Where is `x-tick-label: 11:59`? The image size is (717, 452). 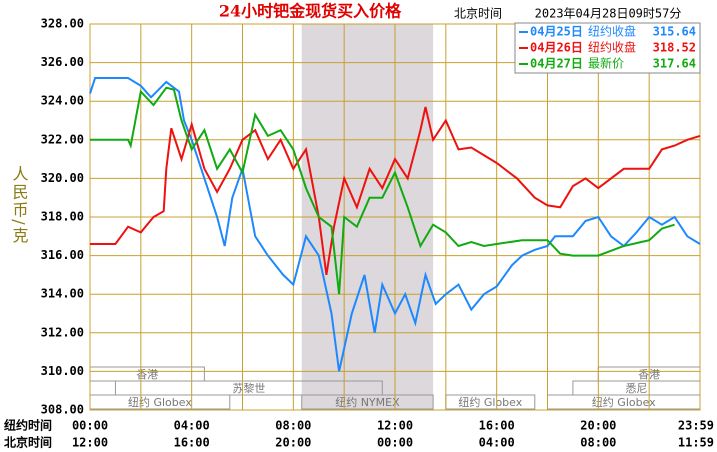 x-tick-label: 11:59 is located at coordinates (696, 443).